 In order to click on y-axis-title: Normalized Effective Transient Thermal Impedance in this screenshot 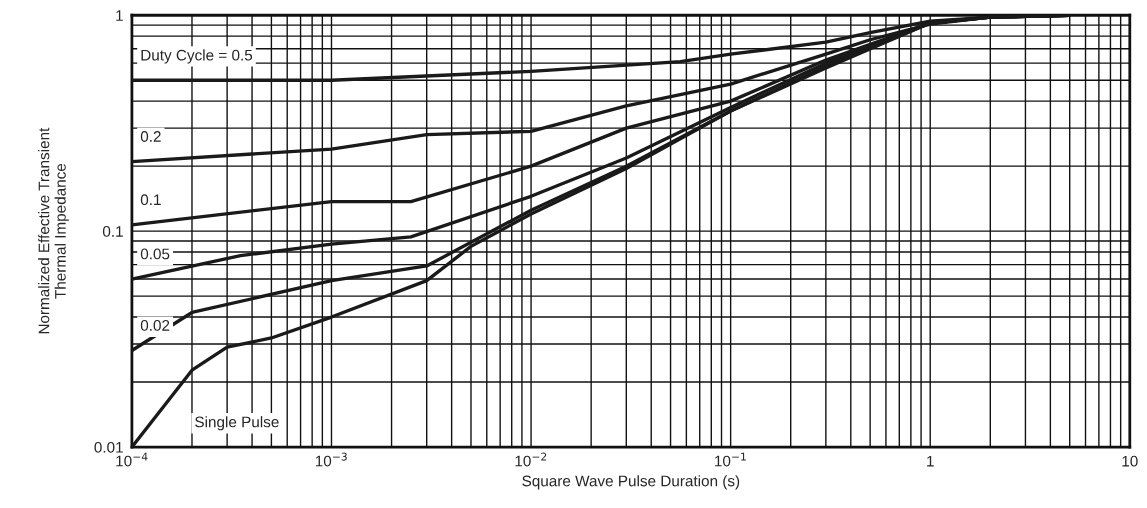, I will do `click(53, 230)`.